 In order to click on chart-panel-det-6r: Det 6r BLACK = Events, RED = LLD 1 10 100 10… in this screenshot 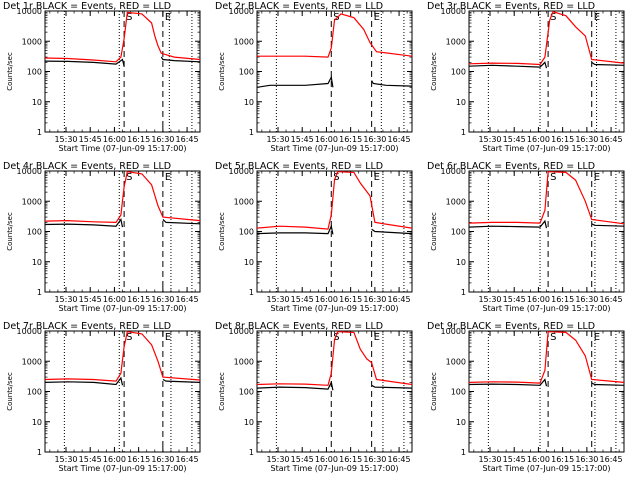, I will do `click(526, 237)`.